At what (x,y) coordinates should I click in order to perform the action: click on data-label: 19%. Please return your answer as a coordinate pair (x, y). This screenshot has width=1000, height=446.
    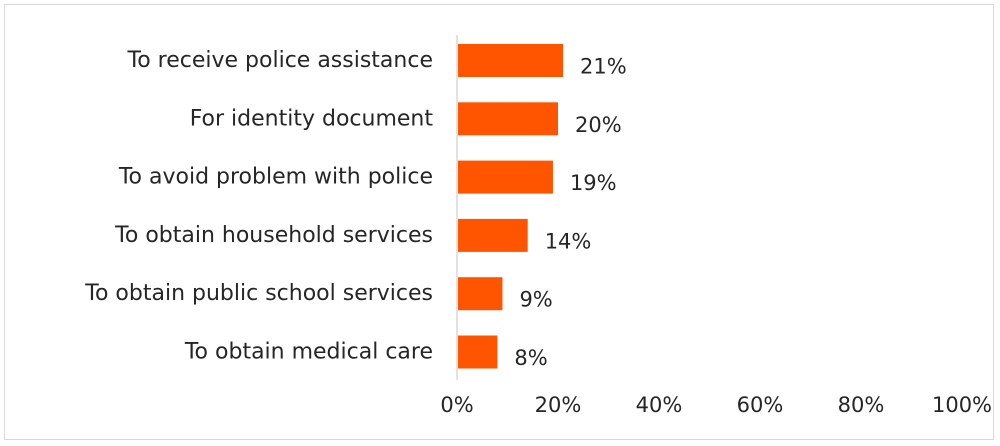
    Looking at the image, I should click on (593, 183).